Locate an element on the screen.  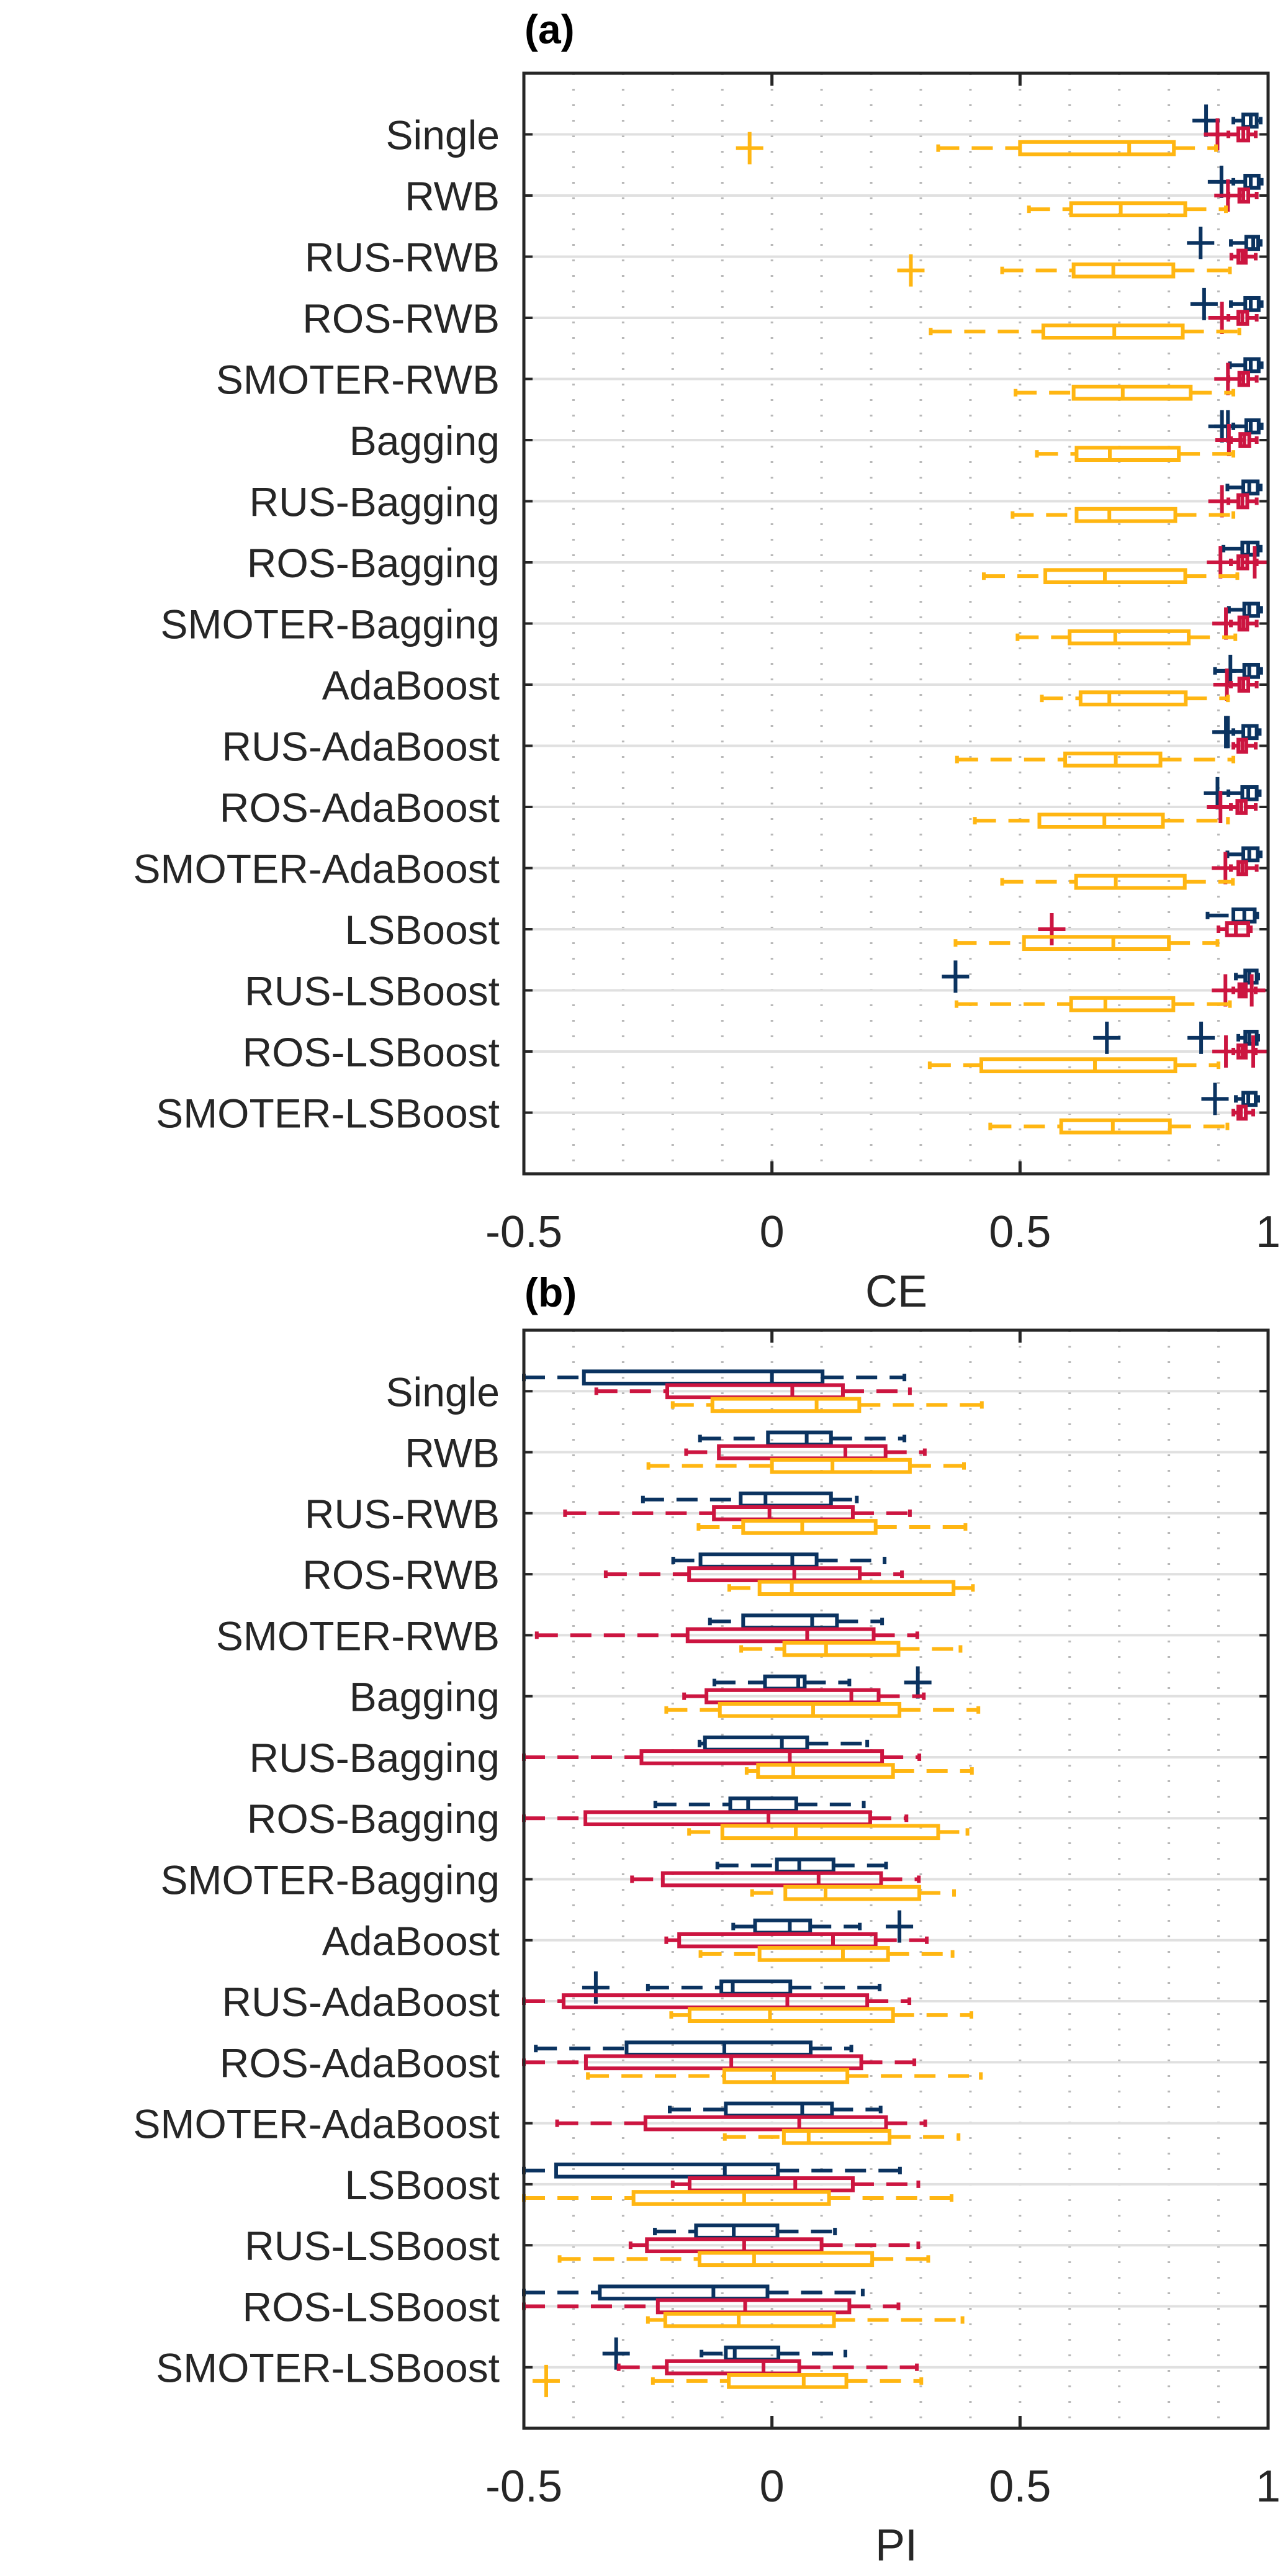
x-tick-label: 0 is located at coordinates (772, 1232).